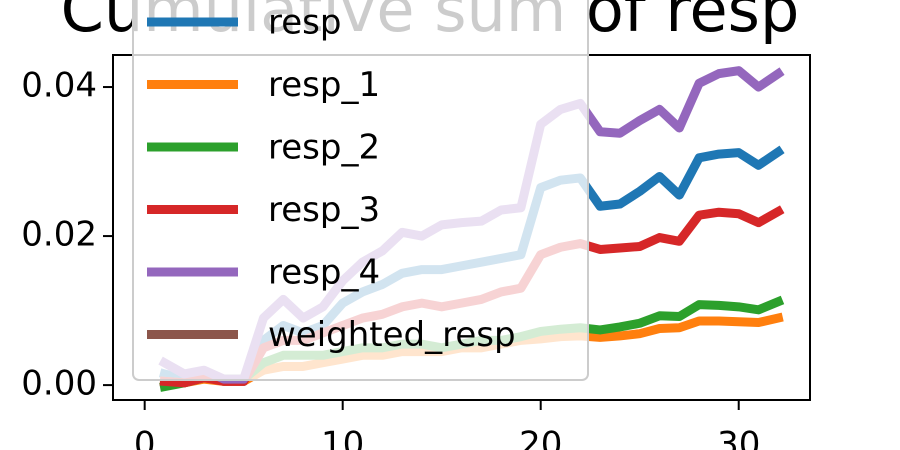 Image resolution: width=900 pixels, height=450 pixels. I want to click on x-tick-label: 0, so click(145, 437).